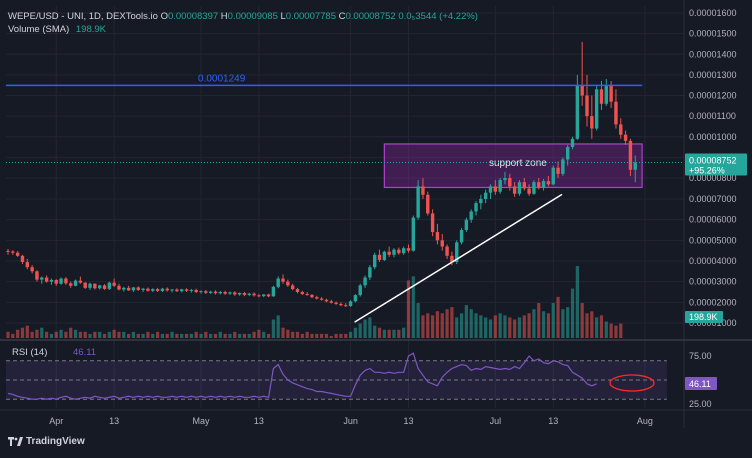  What do you see at coordinates (39, 29) in the screenshot?
I see `volume-legend-label: Volume (SMA)` at bounding box center [39, 29].